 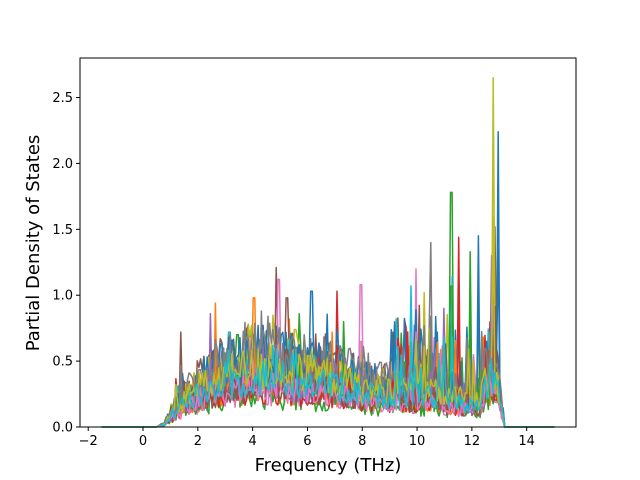 What do you see at coordinates (62, 296) in the screenshot?
I see `y-tick-label: 1.0` at bounding box center [62, 296].